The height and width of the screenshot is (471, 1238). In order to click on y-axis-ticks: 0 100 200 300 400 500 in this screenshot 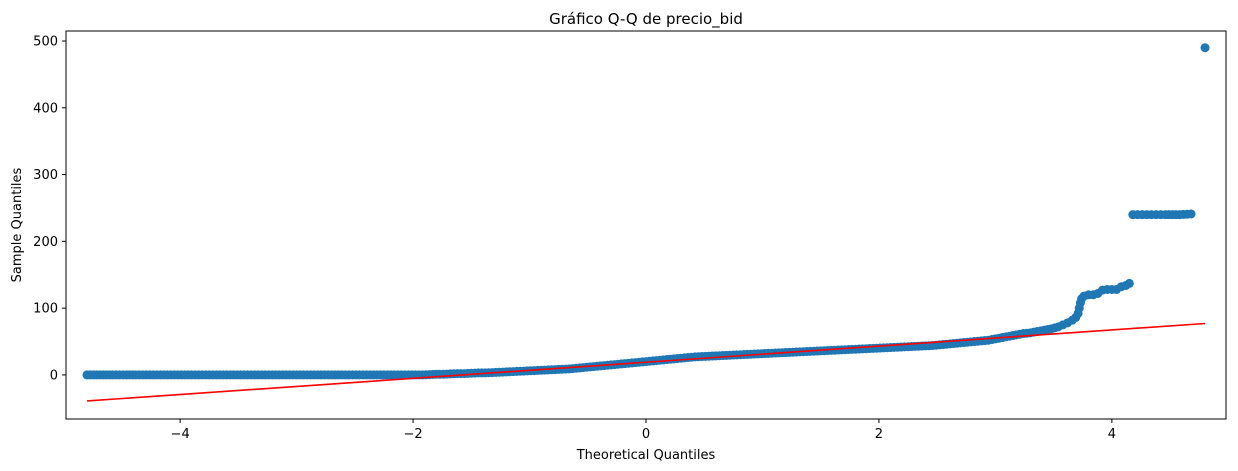, I will do `click(49, 209)`.